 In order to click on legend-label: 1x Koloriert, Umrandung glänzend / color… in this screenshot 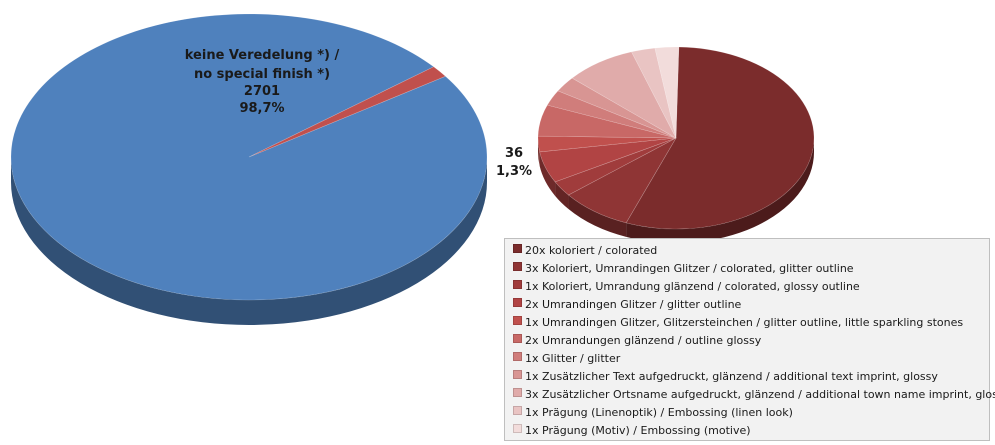, I will do `click(692, 286)`.